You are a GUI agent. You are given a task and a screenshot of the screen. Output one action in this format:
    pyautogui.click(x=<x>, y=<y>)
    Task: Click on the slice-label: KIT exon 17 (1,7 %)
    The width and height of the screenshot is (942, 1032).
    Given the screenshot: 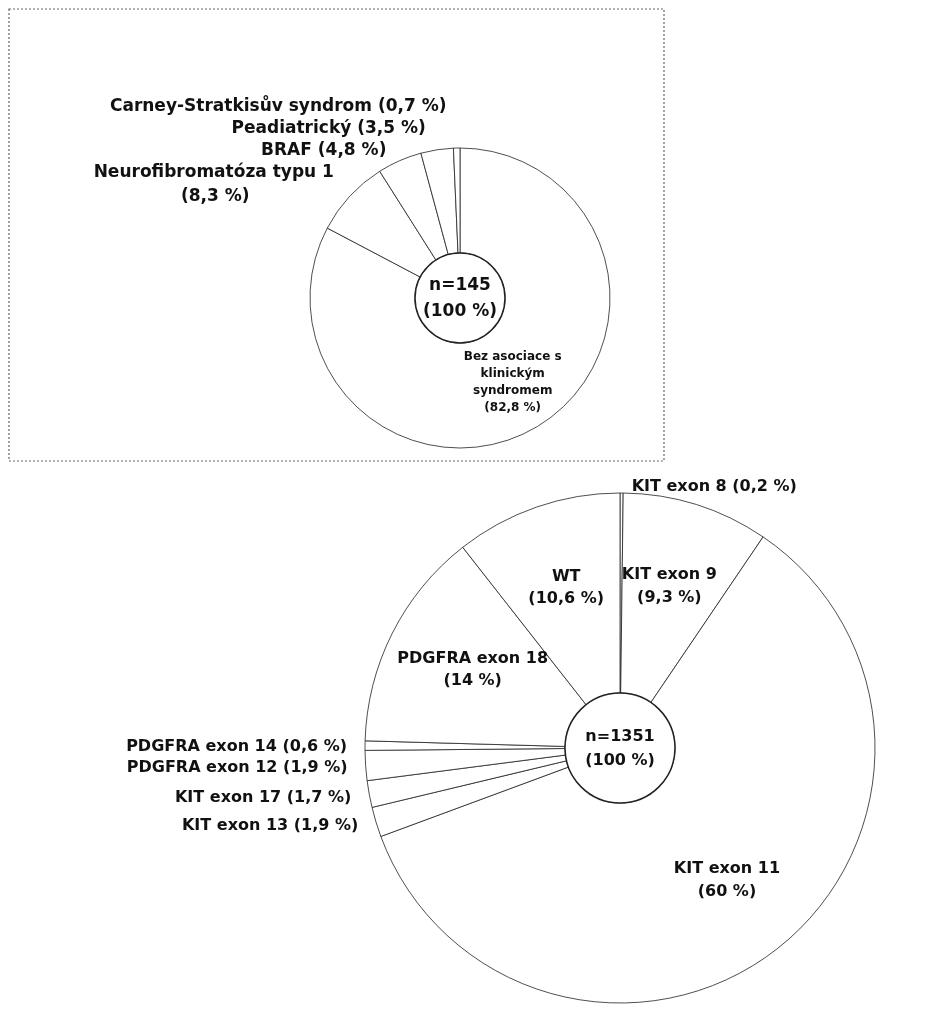 What is the action you would take?
    pyautogui.click(x=263, y=796)
    